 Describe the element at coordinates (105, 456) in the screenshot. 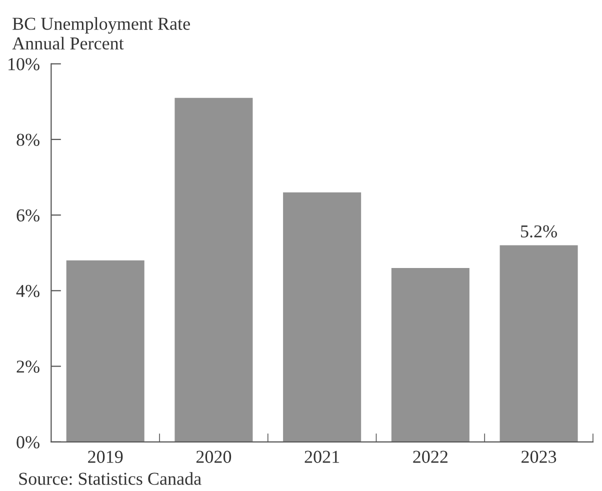

I see `x-tick-label: 2019` at that location.